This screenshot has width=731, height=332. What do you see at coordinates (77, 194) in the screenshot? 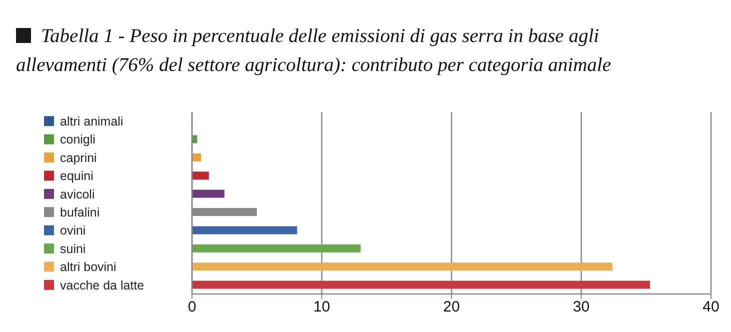
I see `y-tick-label: avicoli` at bounding box center [77, 194].